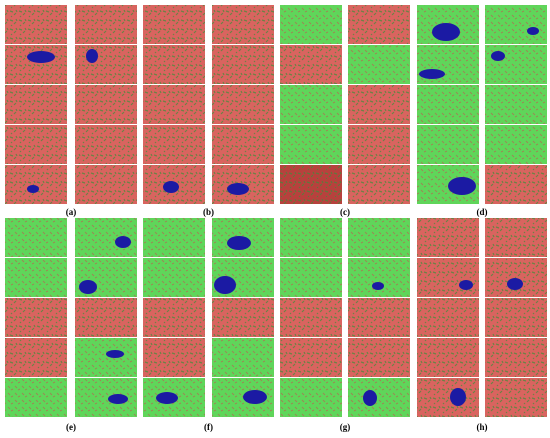  Describe the element at coordinates (71, 212) in the screenshot. I see `panel-label: (a)` at that location.